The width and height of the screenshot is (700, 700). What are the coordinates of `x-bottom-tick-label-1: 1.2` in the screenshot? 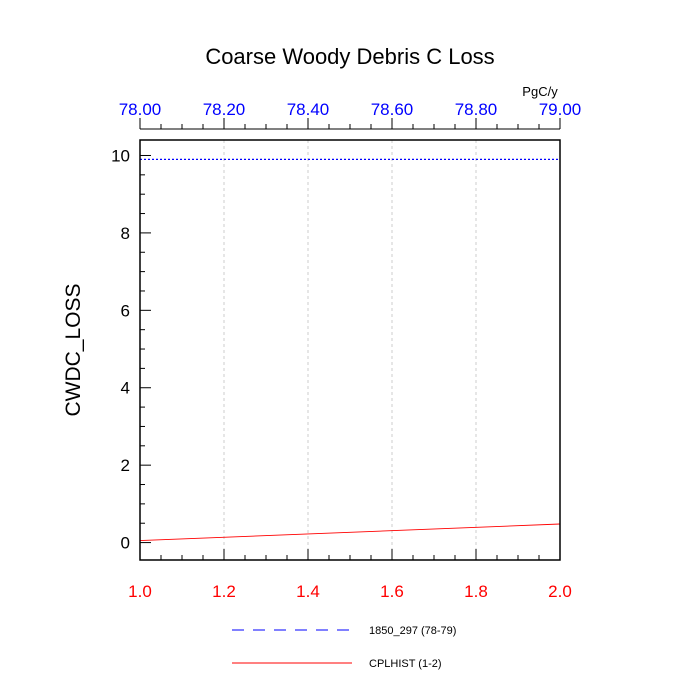 It's located at (224, 591).